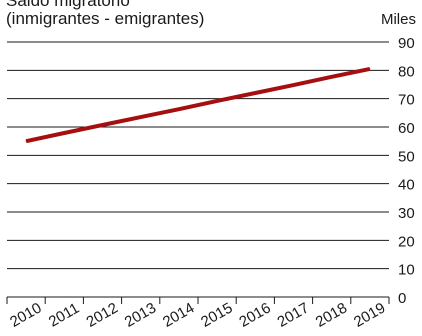  Describe the element at coordinates (102, 314) in the screenshot. I see `x-tick-label-2012: 2012` at that location.